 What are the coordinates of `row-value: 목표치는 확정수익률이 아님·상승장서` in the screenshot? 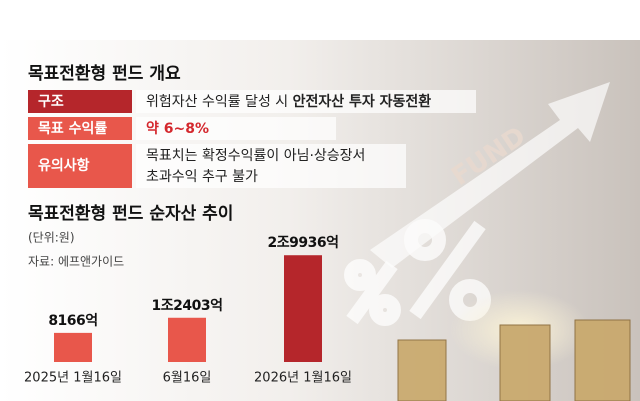 It's located at (255, 156).